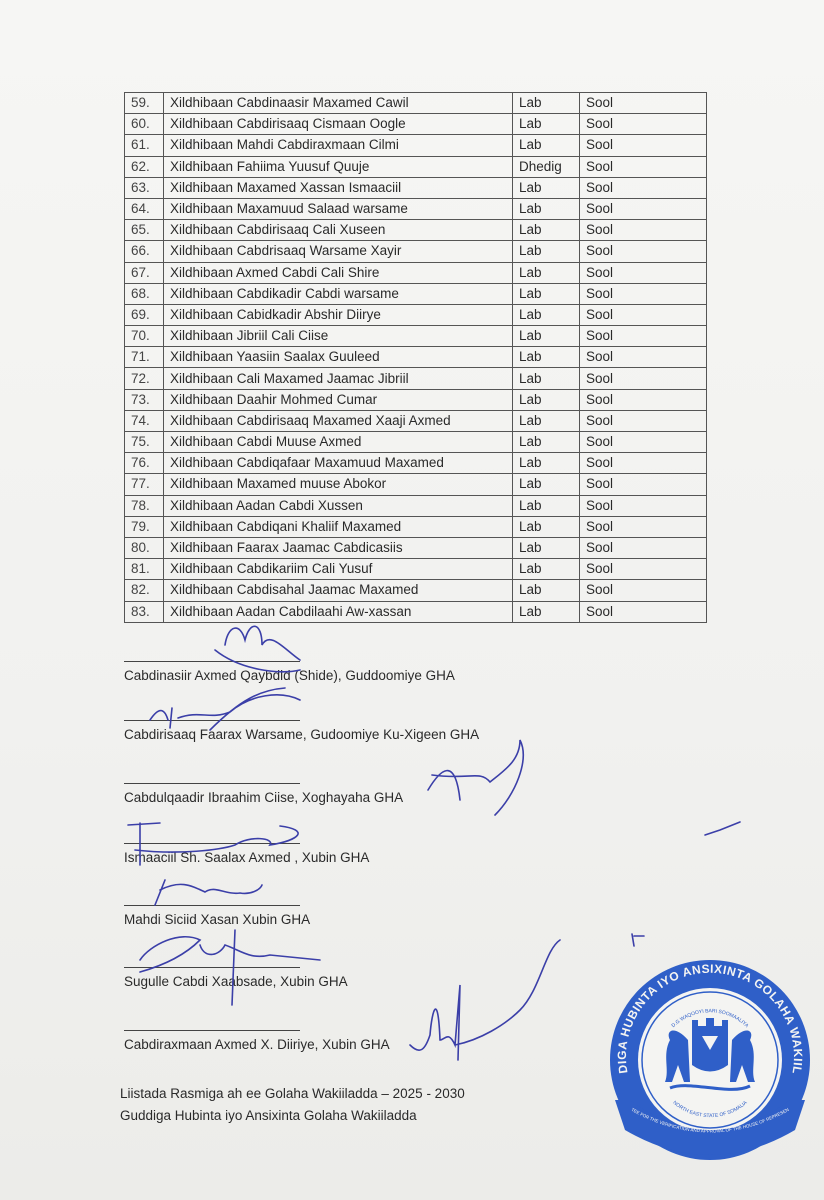 This screenshot has height=1200, width=824. I want to click on signature-block: Mahdi Siciid Xasan Xubin GHA, so click(217, 916).